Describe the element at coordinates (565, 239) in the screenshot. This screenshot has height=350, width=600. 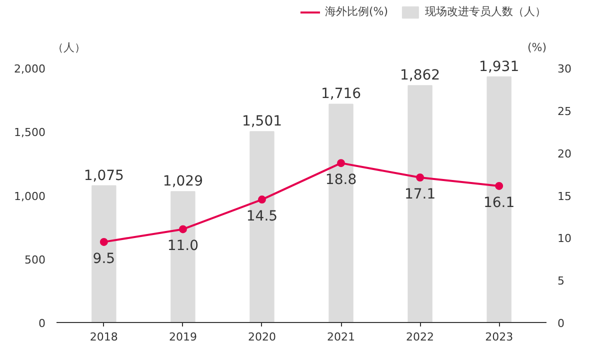
I see `y2-tick-label: 10` at that location.